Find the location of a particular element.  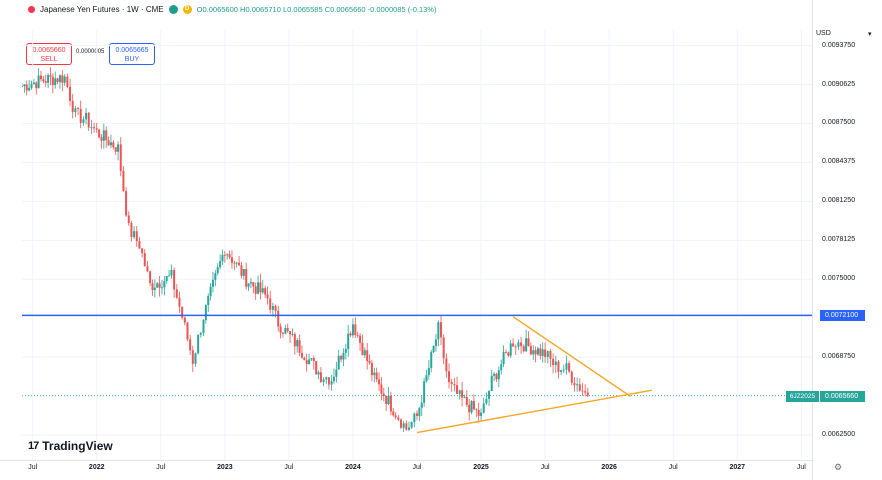

price-tick: 0.0075000 is located at coordinates (839, 279).